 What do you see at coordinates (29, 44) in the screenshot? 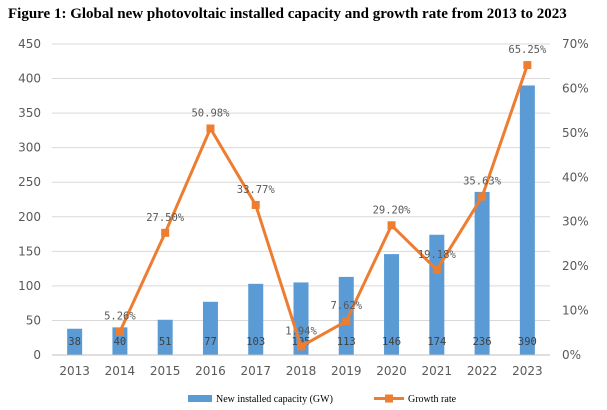
I see `y-left-tick-label: 450` at bounding box center [29, 44].